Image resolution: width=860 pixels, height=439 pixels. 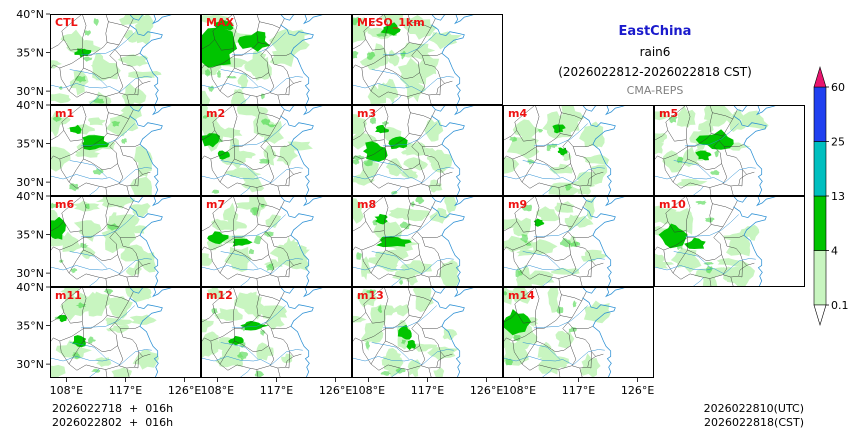 I want to click on x-tick-label: 126°E, so click(x=637, y=390).